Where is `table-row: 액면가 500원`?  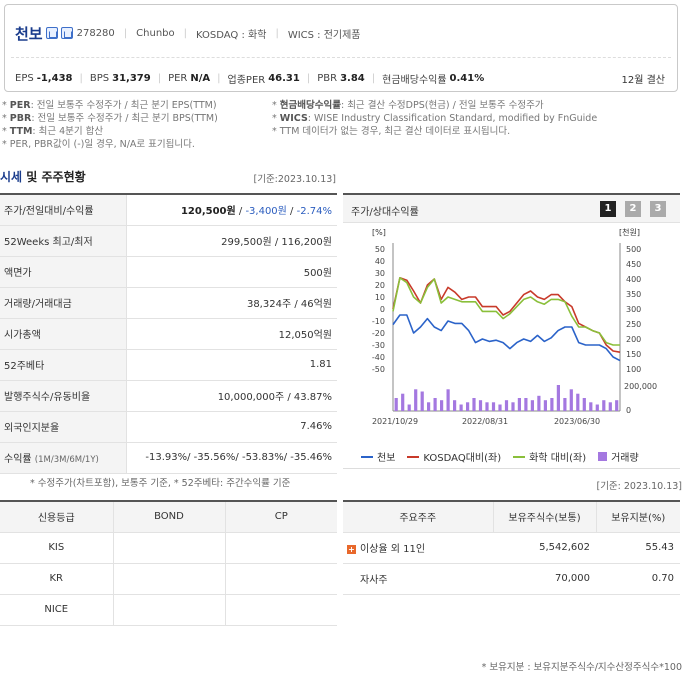 table-row: 액면가 500원 is located at coordinates (168, 272).